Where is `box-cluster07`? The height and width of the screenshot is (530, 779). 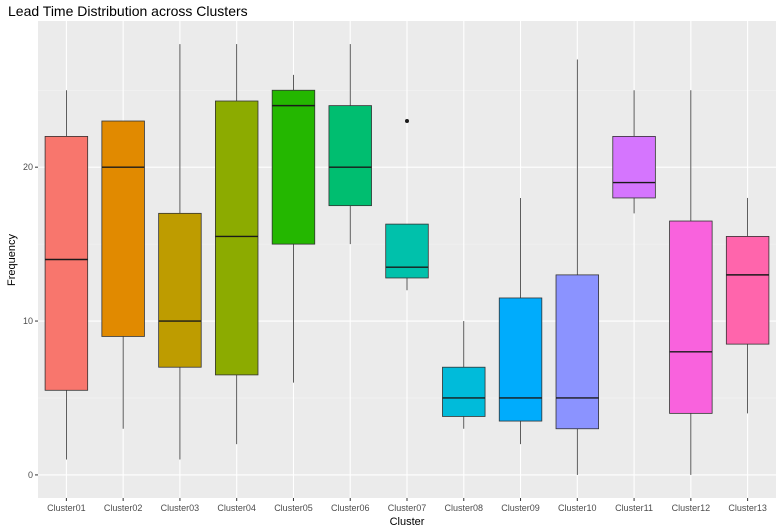 box-cluster07 is located at coordinates (407, 205).